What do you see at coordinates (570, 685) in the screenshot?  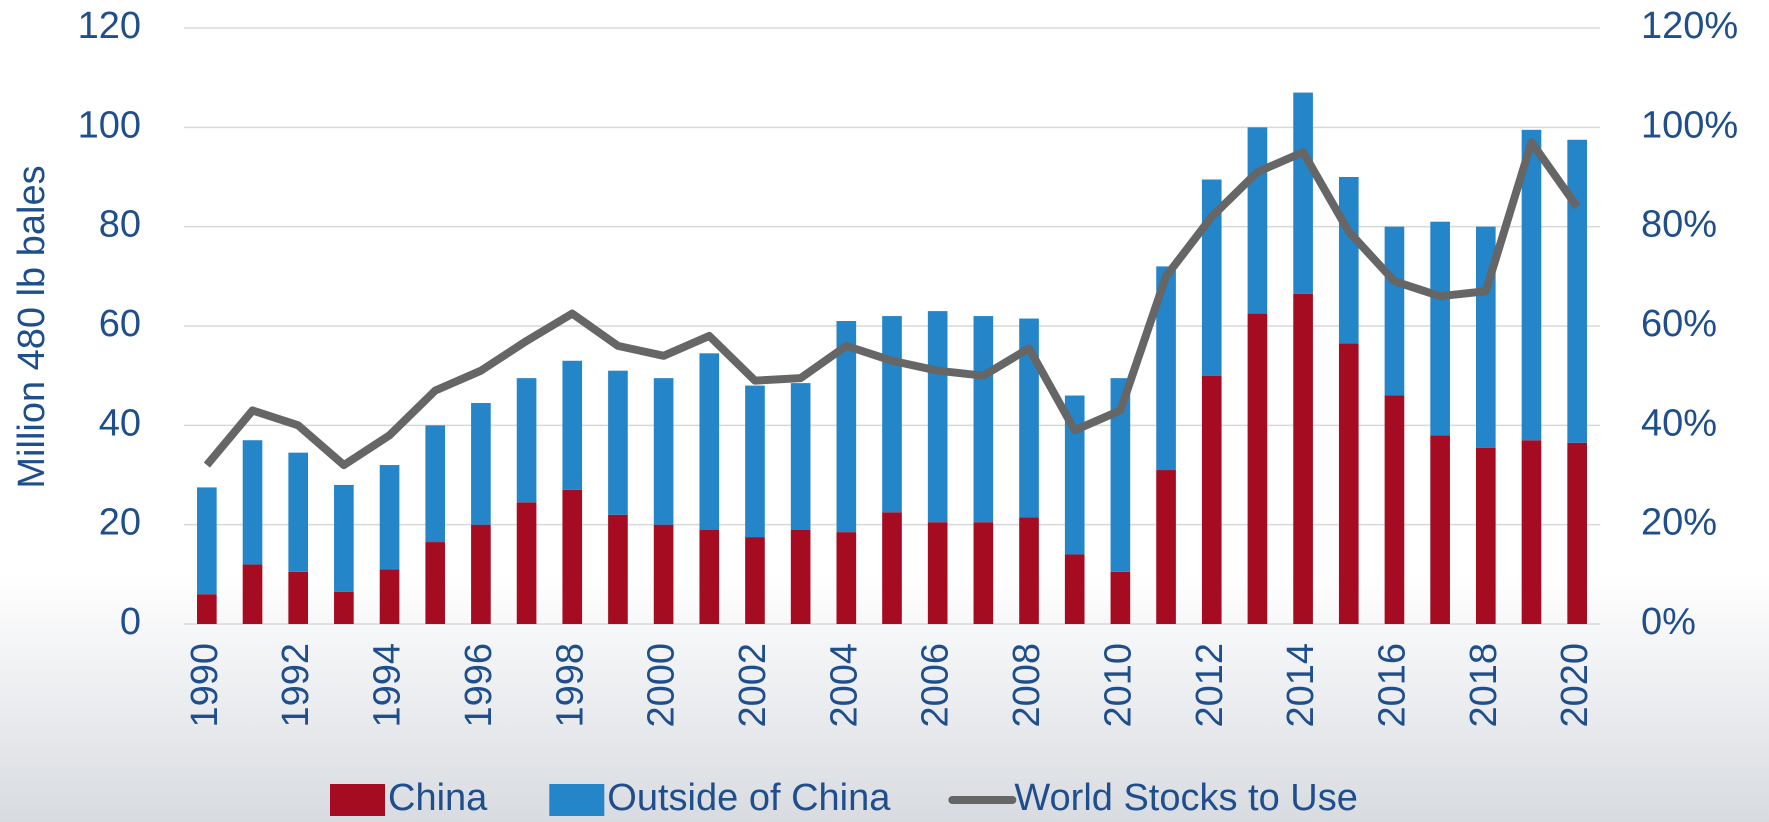 I see `x-tick-label: 1998` at bounding box center [570, 685].